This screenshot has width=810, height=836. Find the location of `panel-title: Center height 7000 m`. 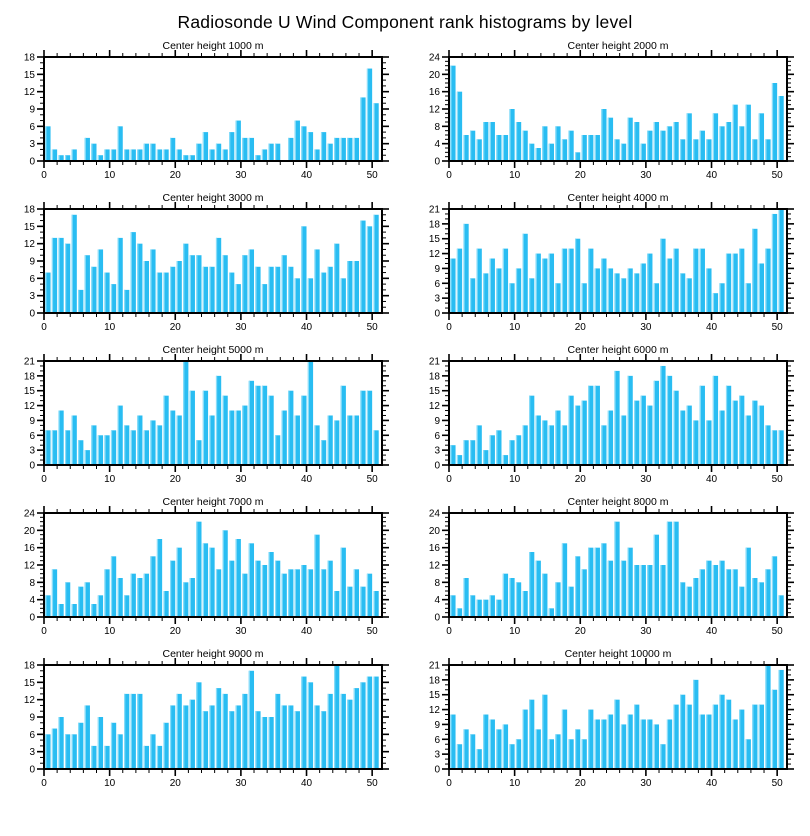

panel-title: Center height 7000 m is located at coordinates (213, 502).